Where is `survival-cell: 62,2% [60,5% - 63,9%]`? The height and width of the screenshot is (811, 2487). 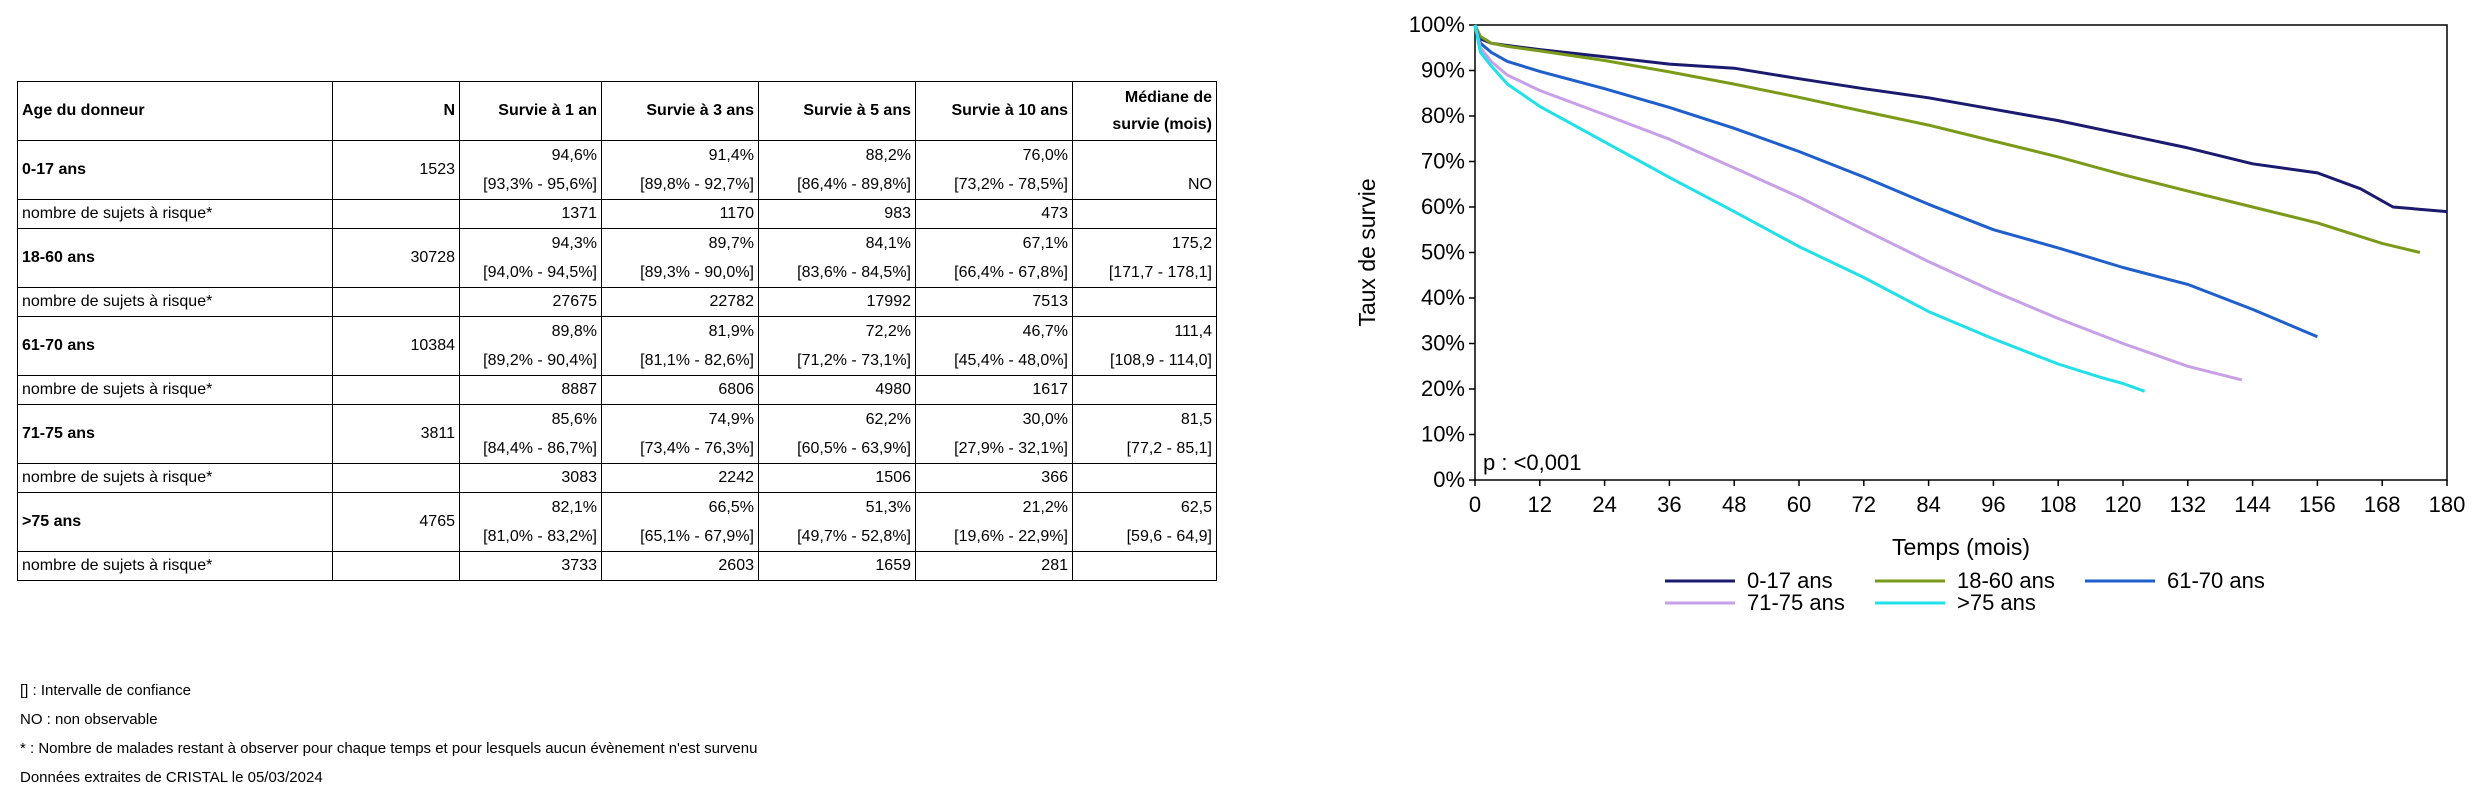
survival-cell: 62,2% [60,5% - 63,9%] is located at coordinates (837, 434).